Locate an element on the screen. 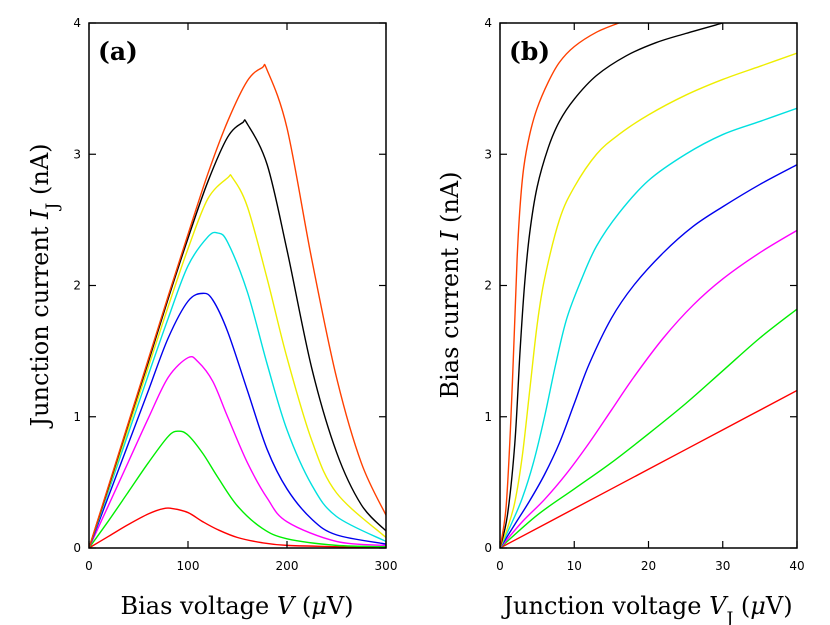 The height and width of the screenshot is (625, 830). x-tick-label: 200 is located at coordinates (287, 566).